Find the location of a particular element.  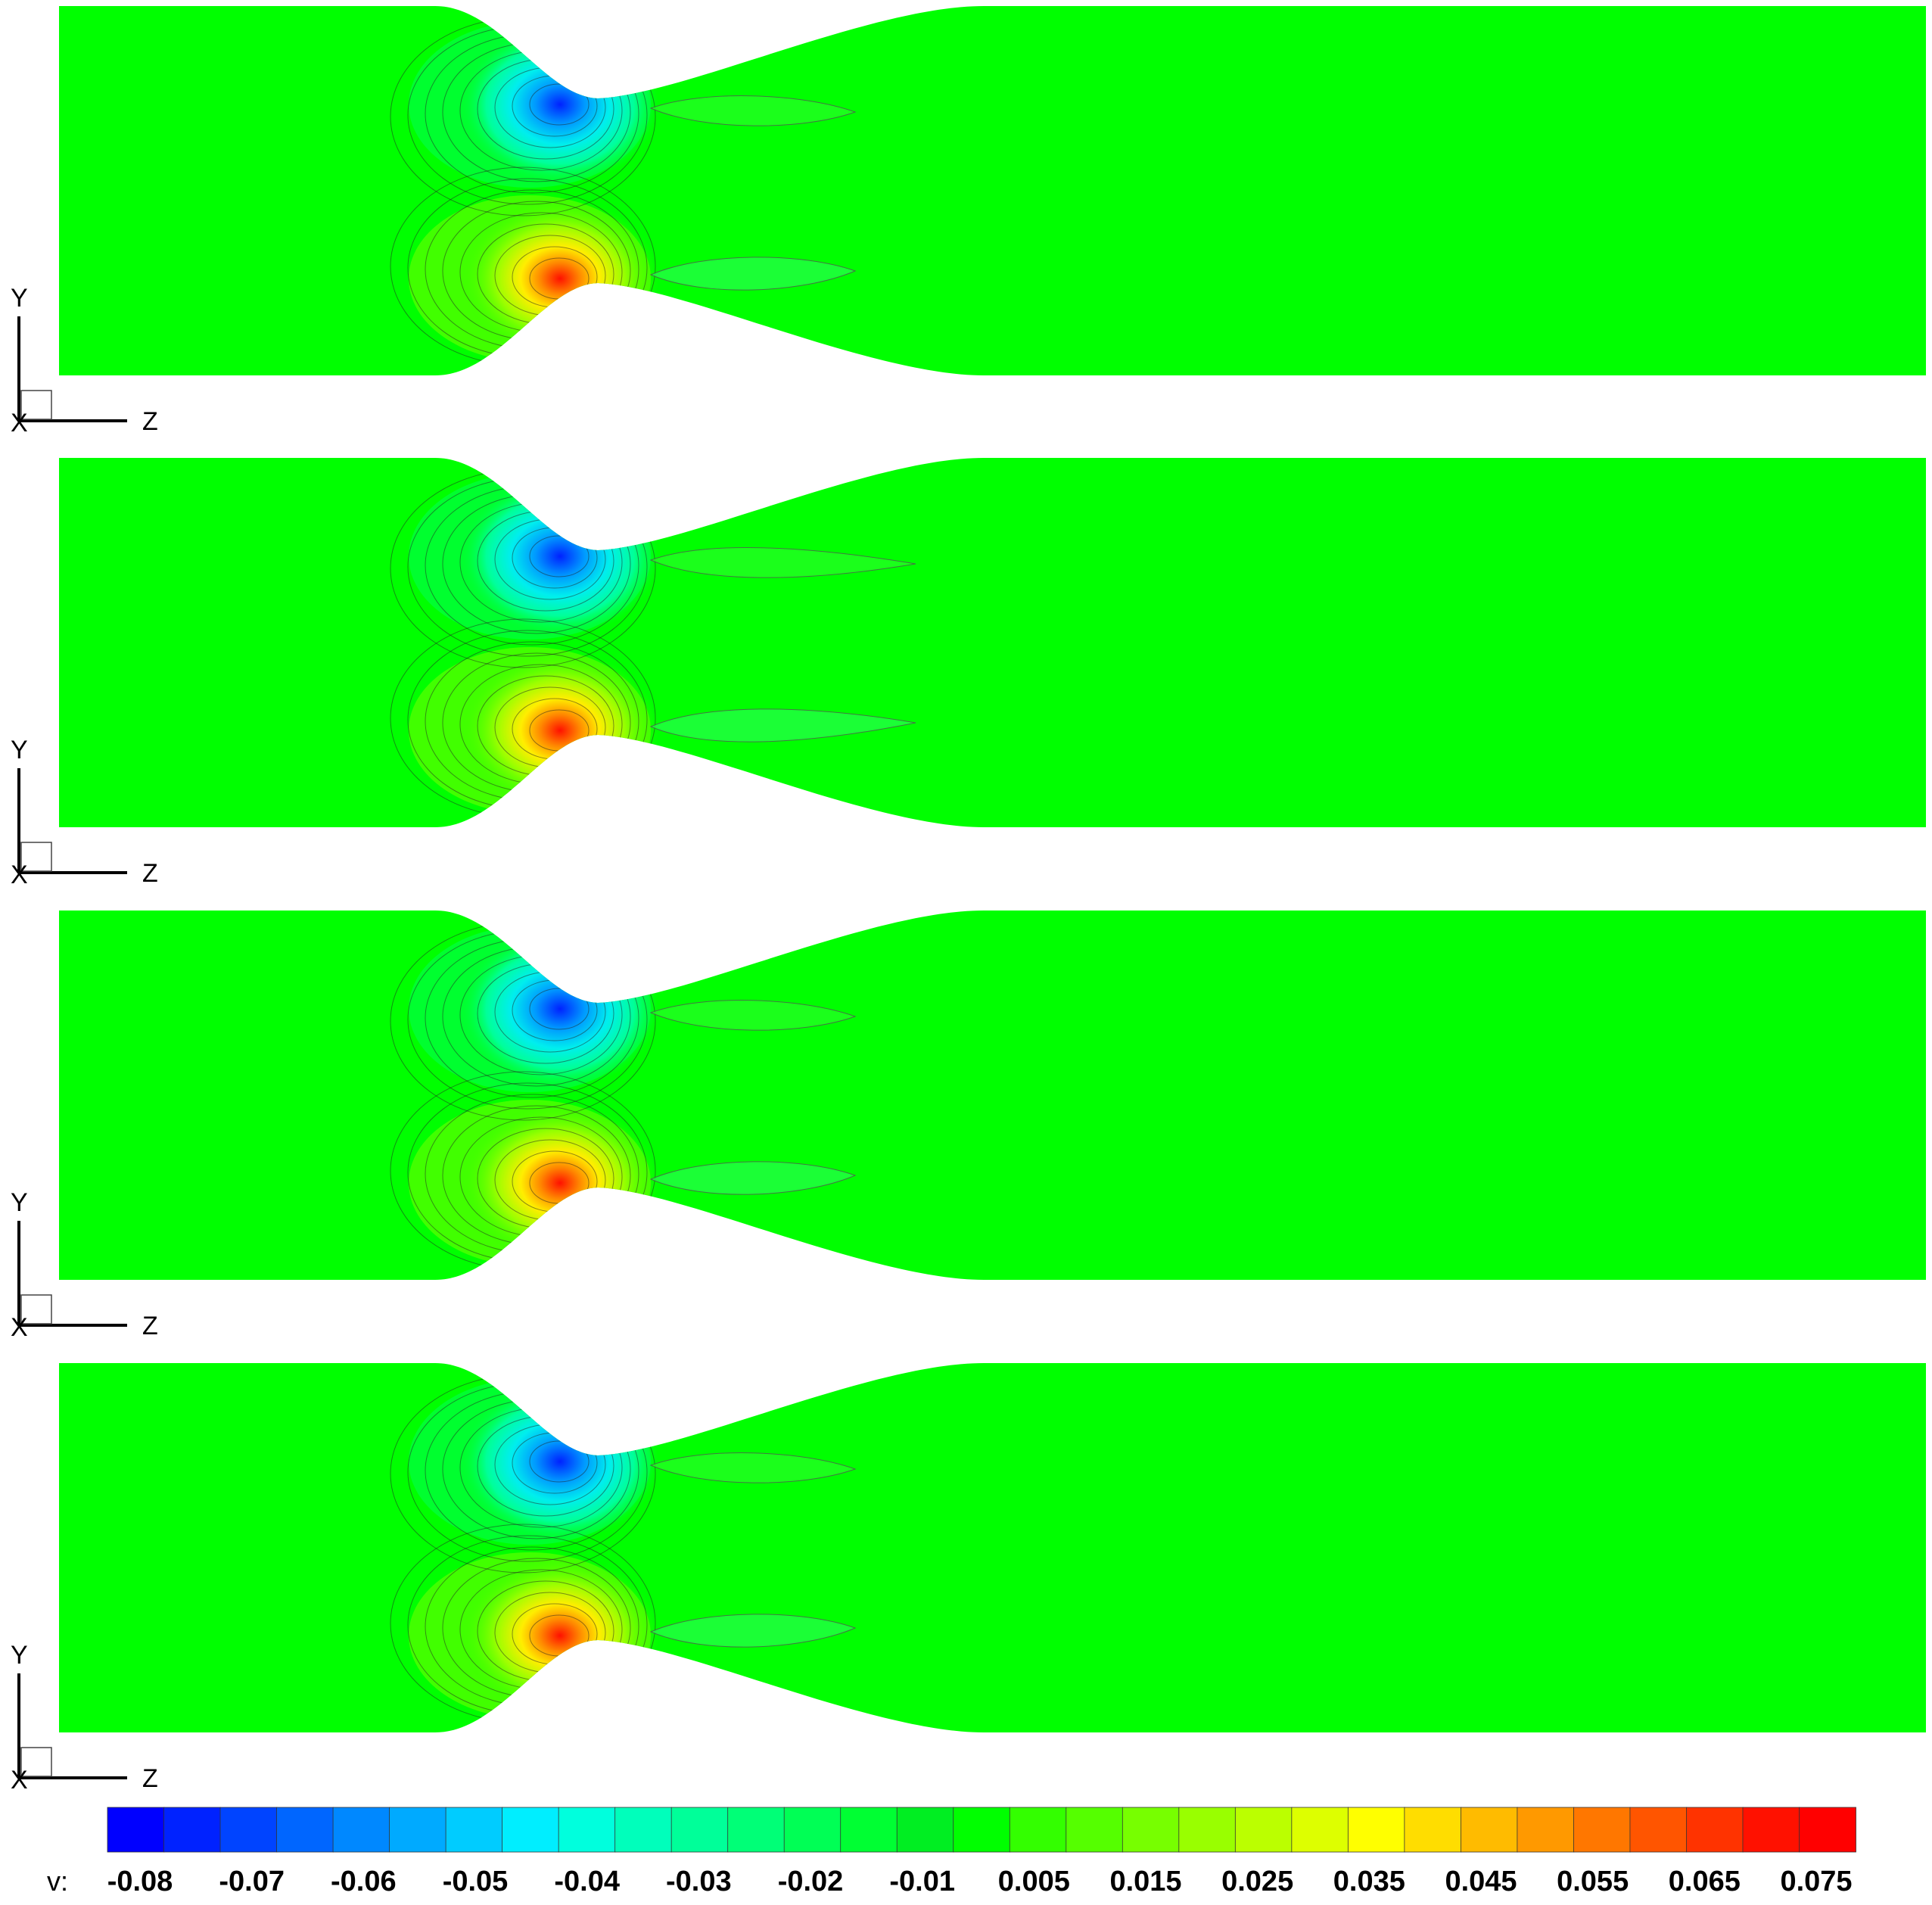

colorbar-tick-label: 0.025 is located at coordinates (1257, 1881).